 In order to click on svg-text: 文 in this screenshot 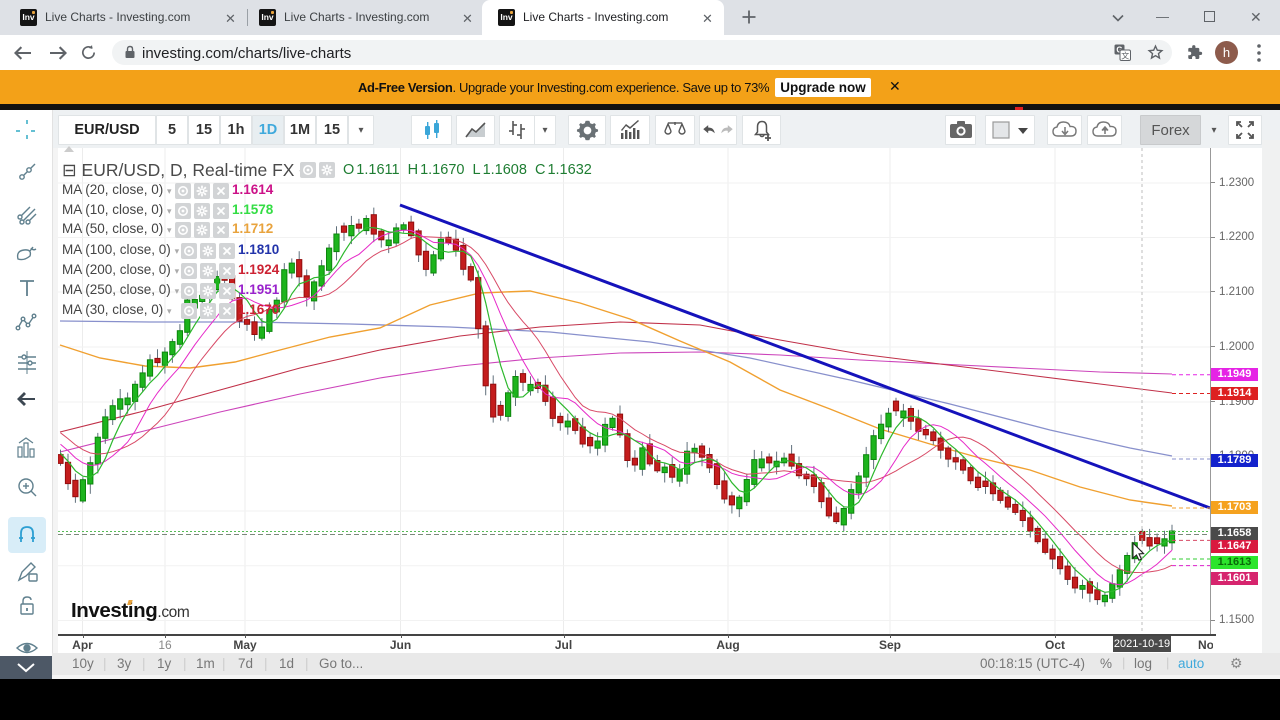, I will do `click(1125, 56)`.